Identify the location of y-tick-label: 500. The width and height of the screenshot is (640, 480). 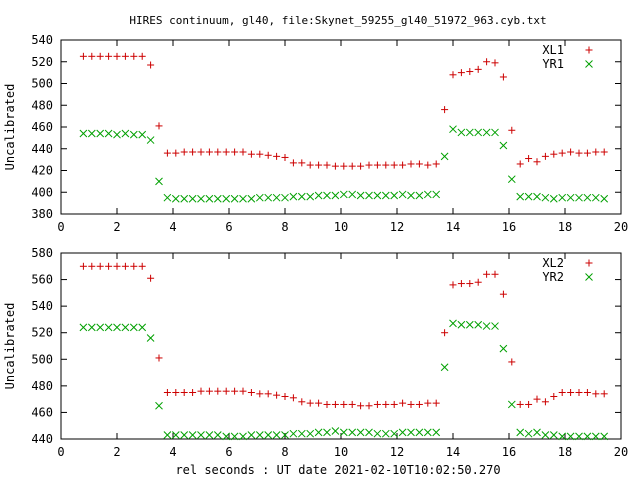
(42, 359).